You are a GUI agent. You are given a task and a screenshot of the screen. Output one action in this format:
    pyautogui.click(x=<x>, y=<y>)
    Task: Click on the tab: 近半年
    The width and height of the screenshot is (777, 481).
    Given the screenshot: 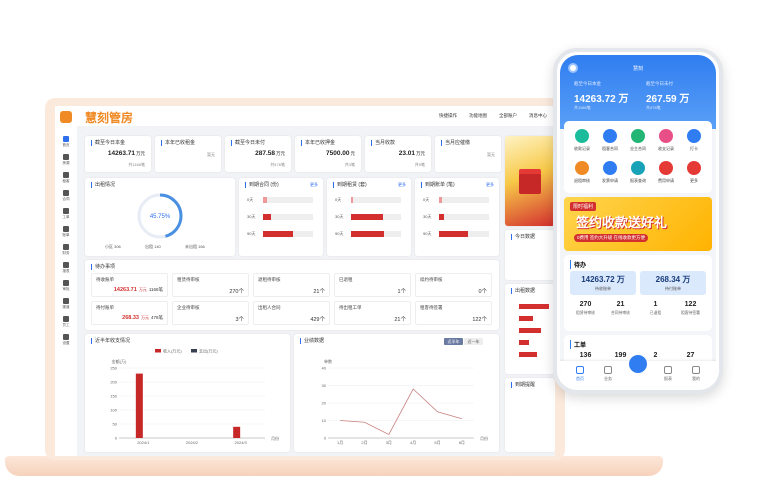 What is the action you would take?
    pyautogui.click(x=453, y=341)
    